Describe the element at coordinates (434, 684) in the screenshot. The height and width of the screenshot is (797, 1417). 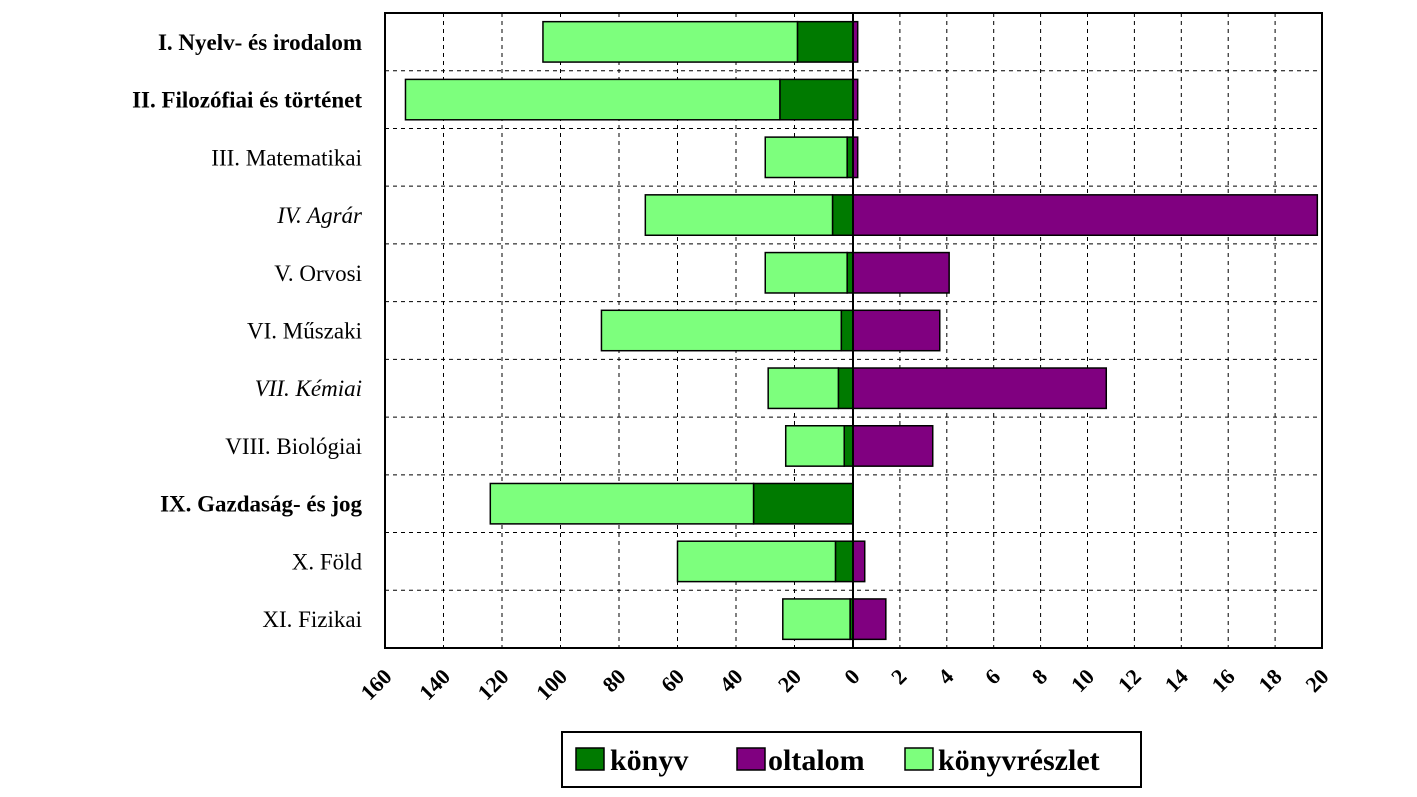
I see `tick-label: 140` at that location.